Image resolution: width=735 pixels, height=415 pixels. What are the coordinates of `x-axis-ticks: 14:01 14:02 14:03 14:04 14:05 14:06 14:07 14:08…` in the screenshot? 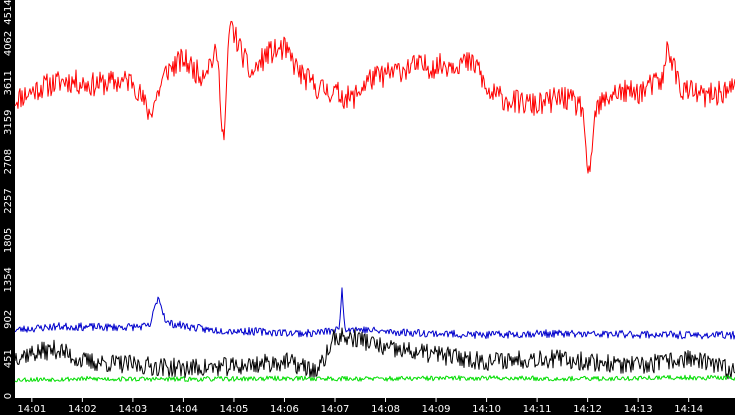 It's located at (360, 406).